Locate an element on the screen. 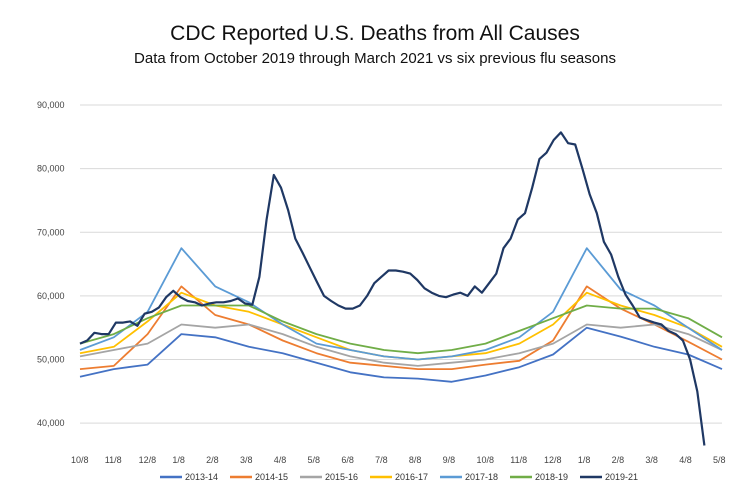  chart-title: CDC Reported U.S. Deaths from All Causes is located at coordinates (375, 33).